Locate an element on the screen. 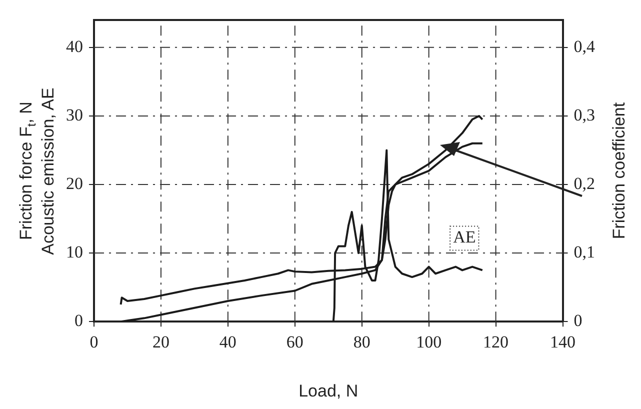 The width and height of the screenshot is (641, 409). x-tick-label: 100 is located at coordinates (429, 342).